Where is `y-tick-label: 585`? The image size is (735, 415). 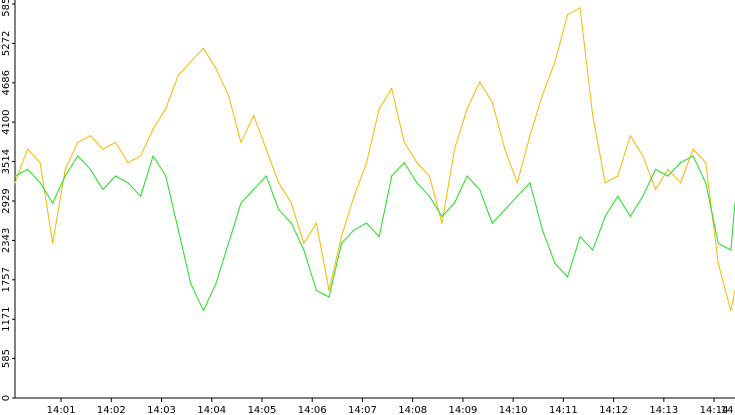 y-tick-label: 585 is located at coordinates (6, 358).